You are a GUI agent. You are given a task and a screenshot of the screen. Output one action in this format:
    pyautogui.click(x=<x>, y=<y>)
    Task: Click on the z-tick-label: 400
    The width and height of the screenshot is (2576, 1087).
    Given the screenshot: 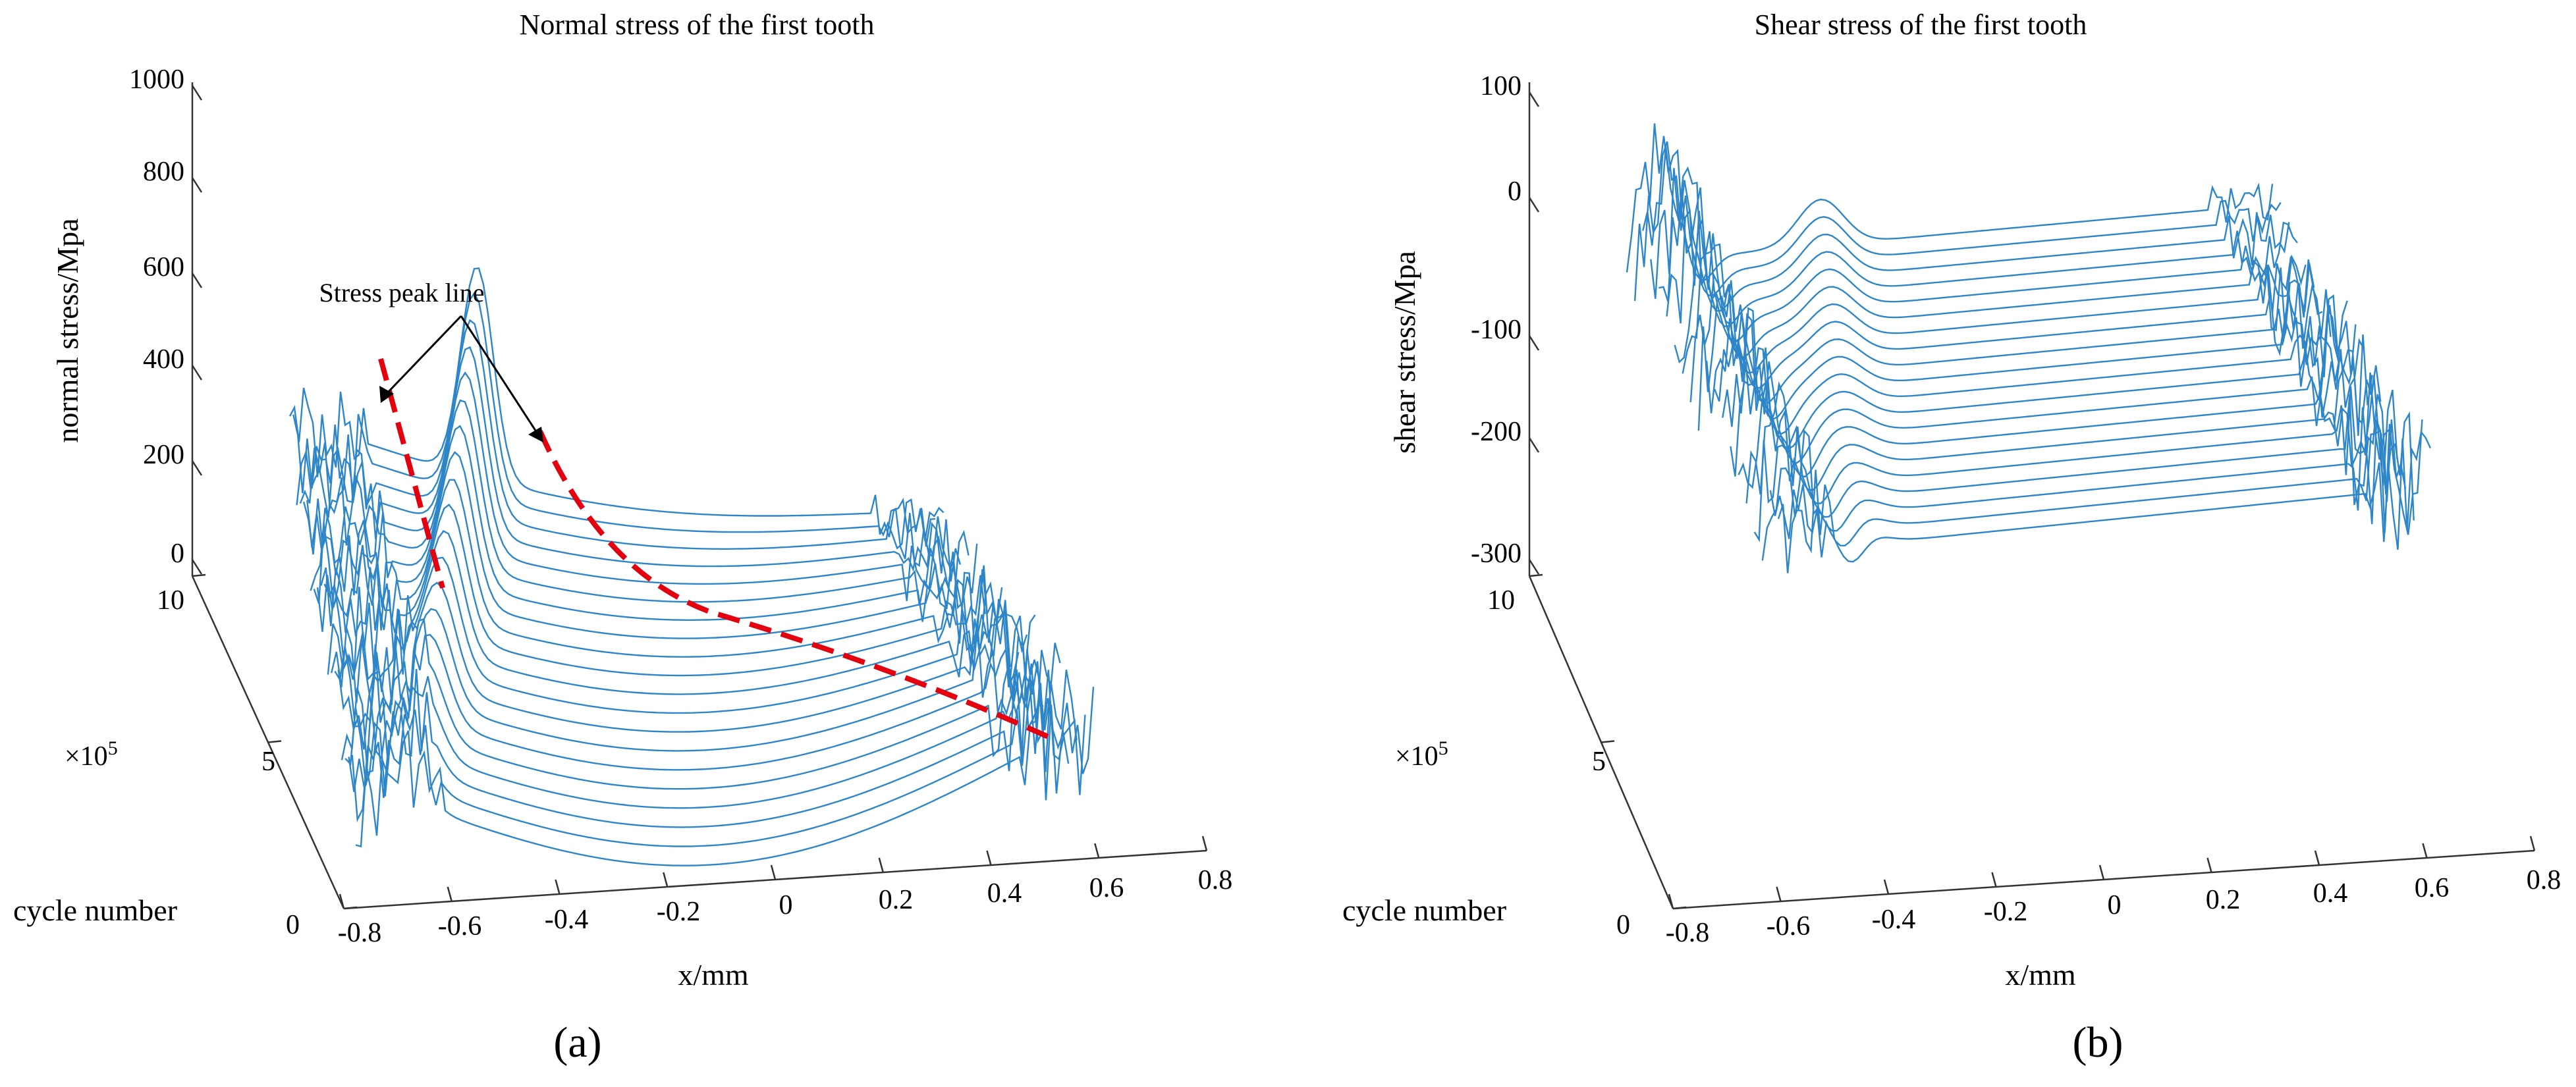 What is the action you would take?
    pyautogui.click(x=163, y=360)
    